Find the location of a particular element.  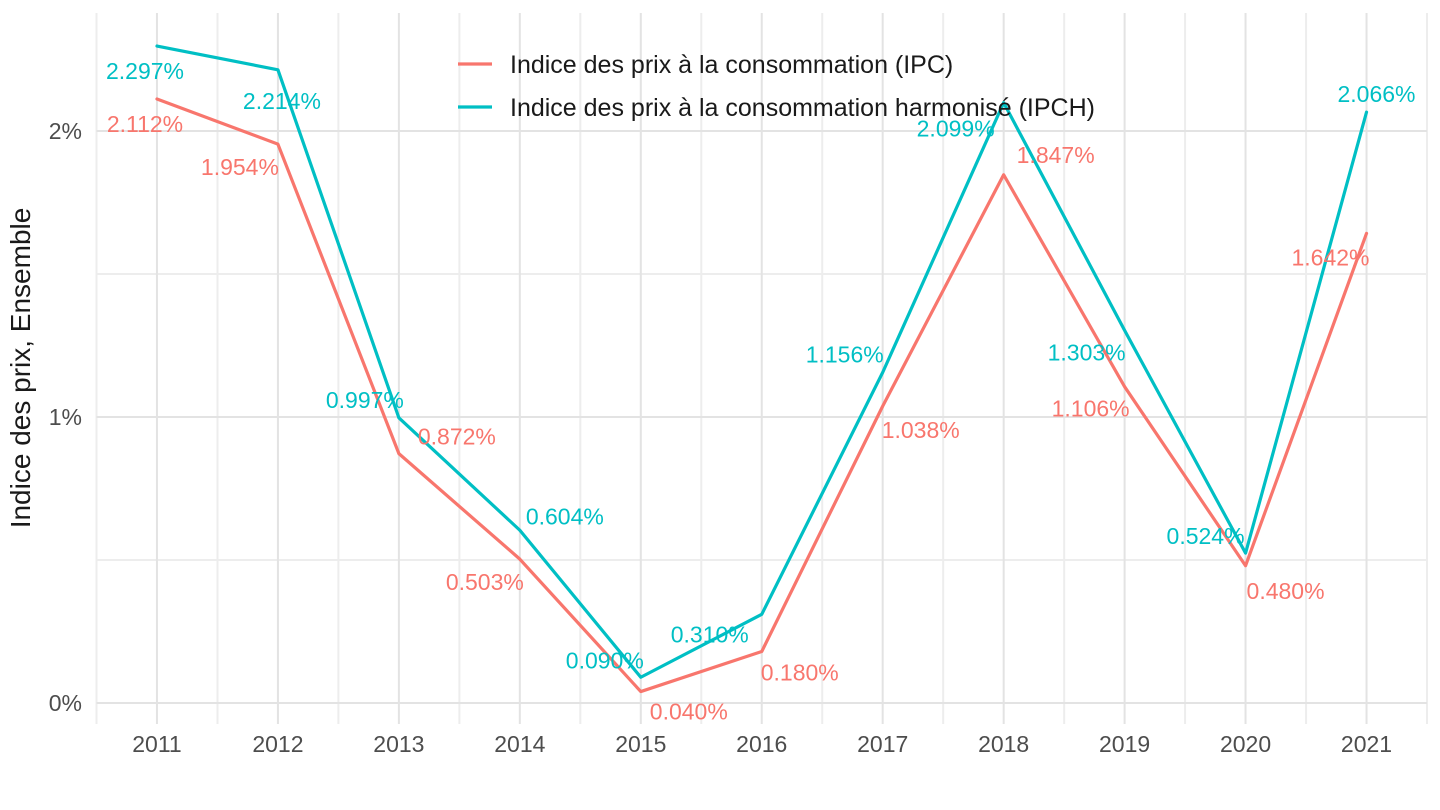

point-label-ipch-2012: 2.214% is located at coordinates (282, 101).